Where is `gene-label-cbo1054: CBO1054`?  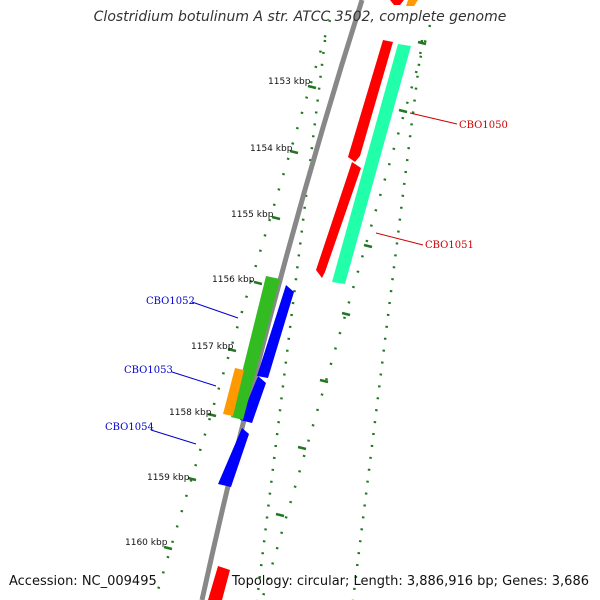 gene-label-cbo1054: CBO1054 is located at coordinates (129, 427).